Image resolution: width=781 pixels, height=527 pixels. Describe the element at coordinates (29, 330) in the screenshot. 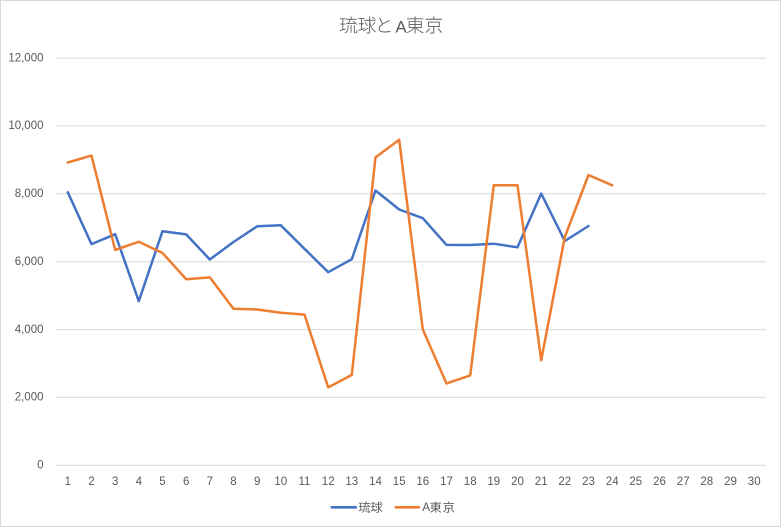

I see `svg-text: 4,000` at that location.